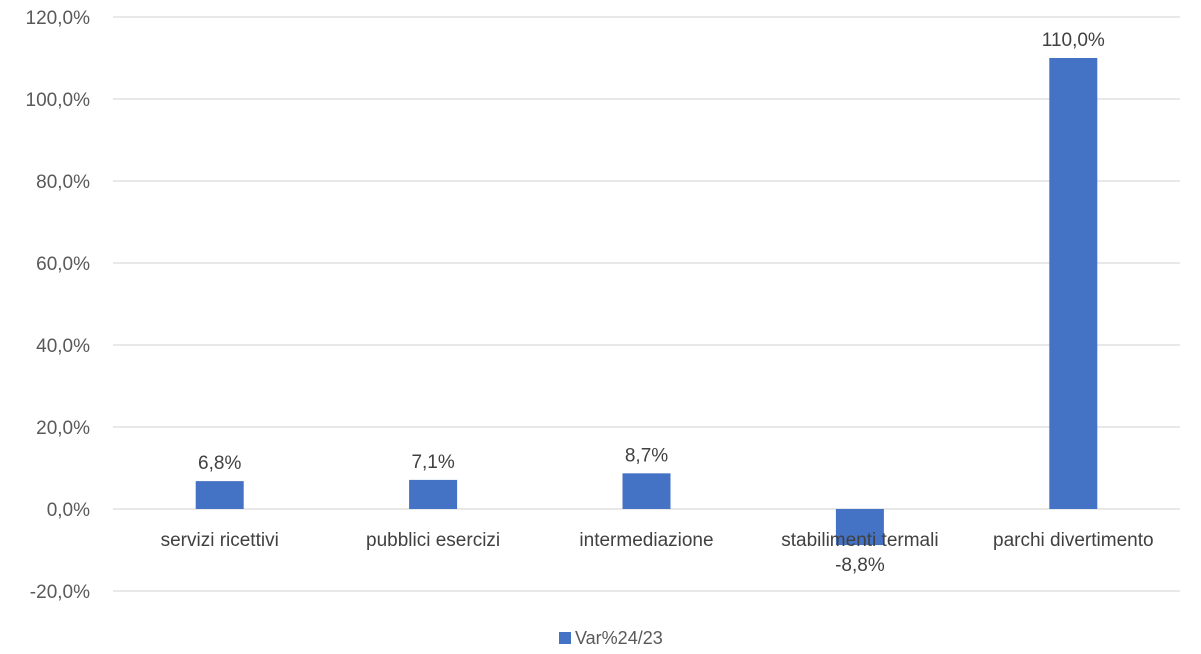 The width and height of the screenshot is (1201, 654). I want to click on category-label: intermediazione, so click(646, 540).